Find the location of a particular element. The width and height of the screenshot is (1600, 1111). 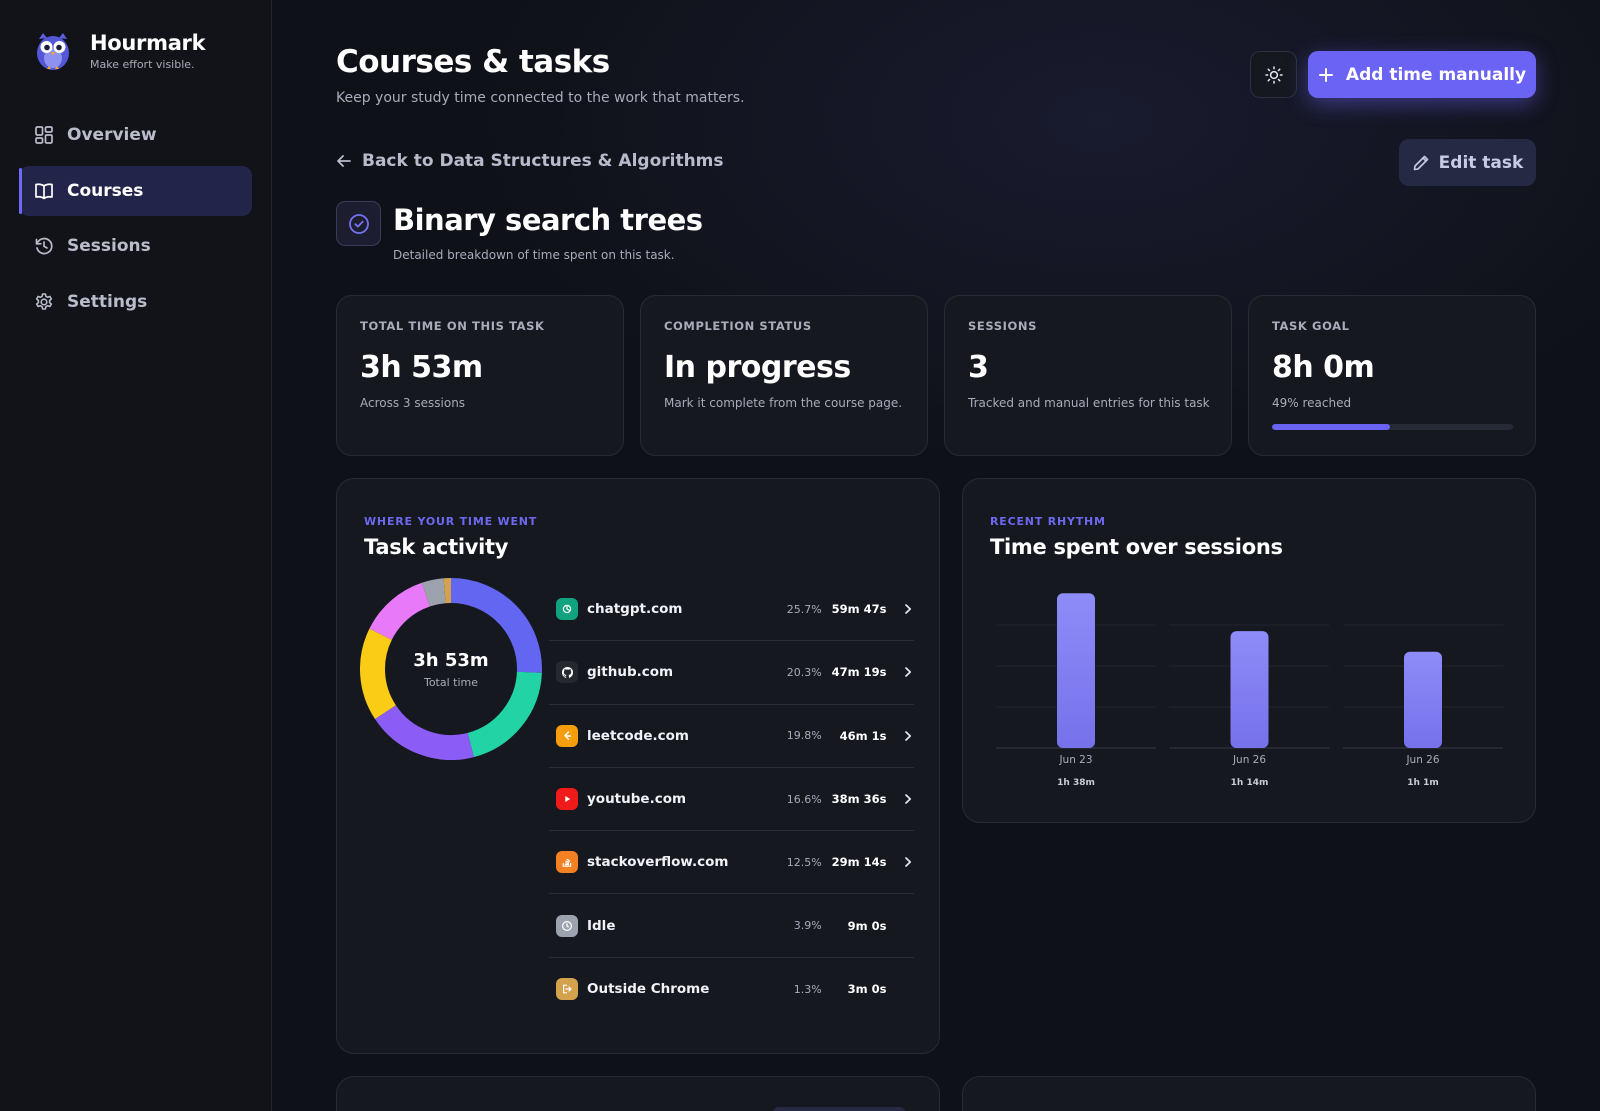

youtube-icon is located at coordinates (567, 799).